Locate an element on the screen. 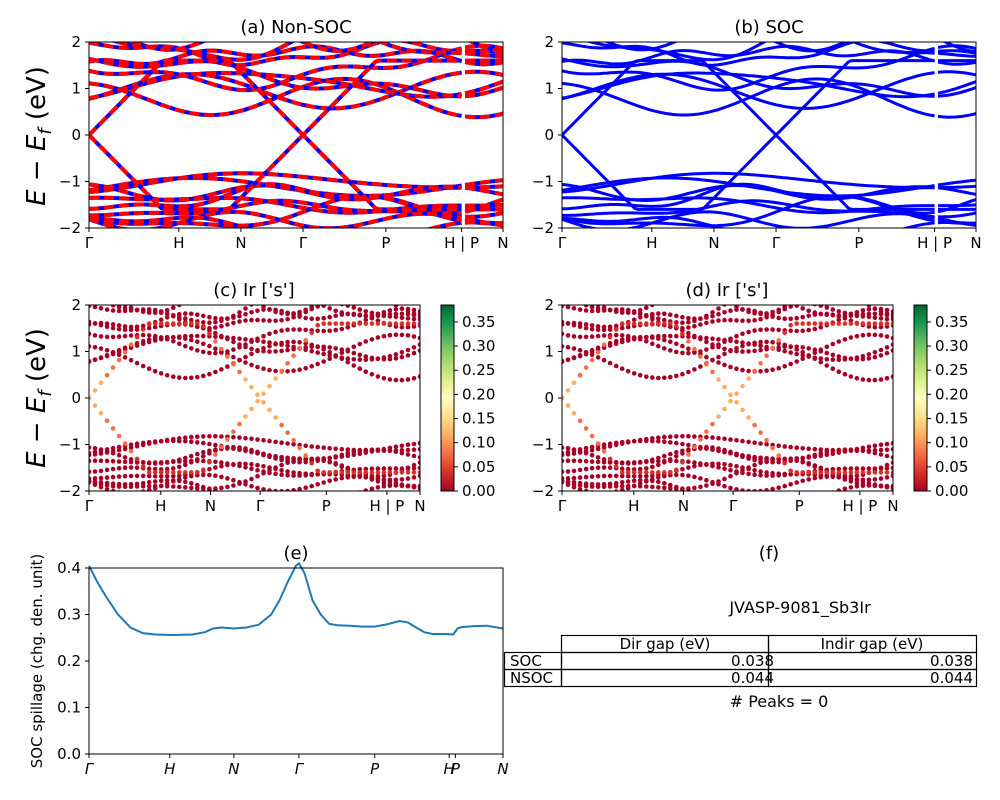 Image resolution: width=1000 pixels, height=800 pixels. x-tick-label: N is located at coordinates (713, 243).